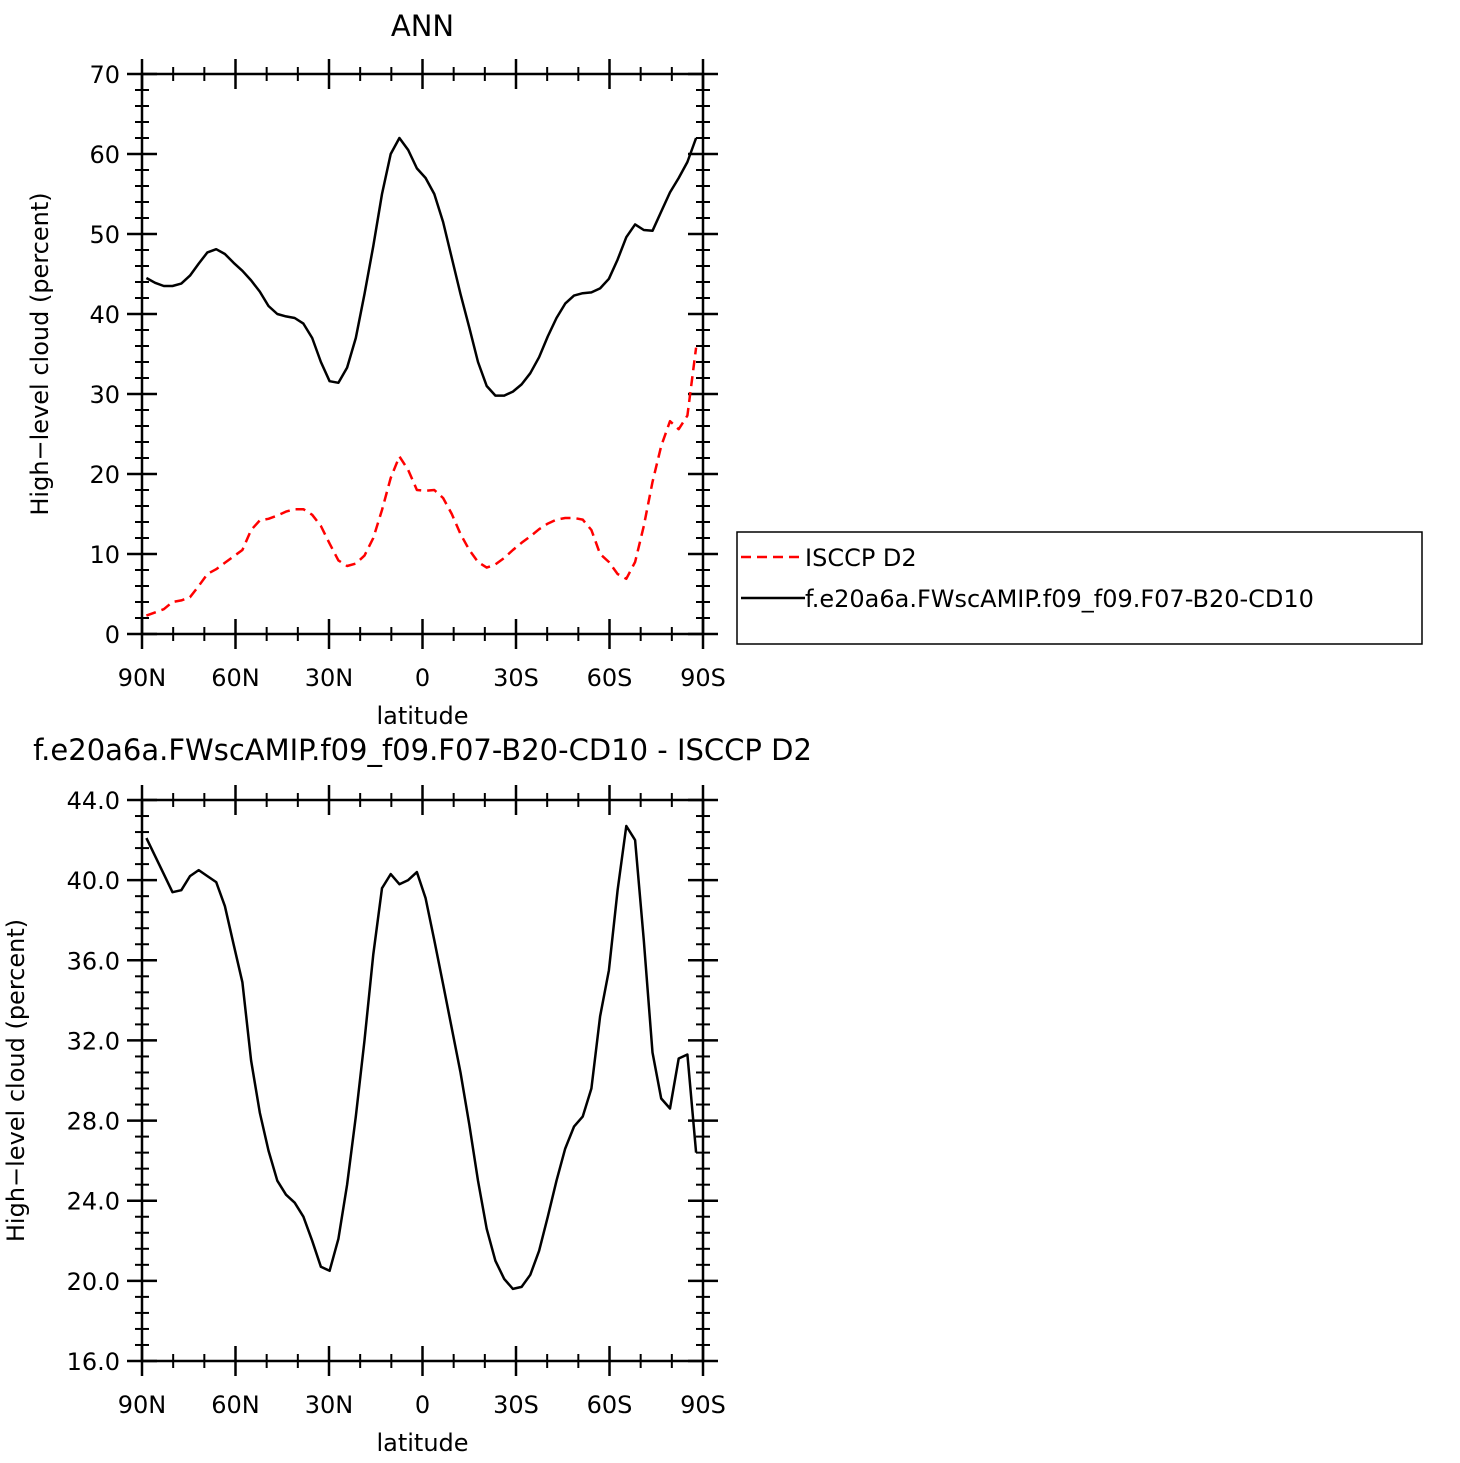 Image resolution: width=1460 pixels, height=1463 pixels. I want to click on y-tick-label: 28.0, so click(93, 1122).